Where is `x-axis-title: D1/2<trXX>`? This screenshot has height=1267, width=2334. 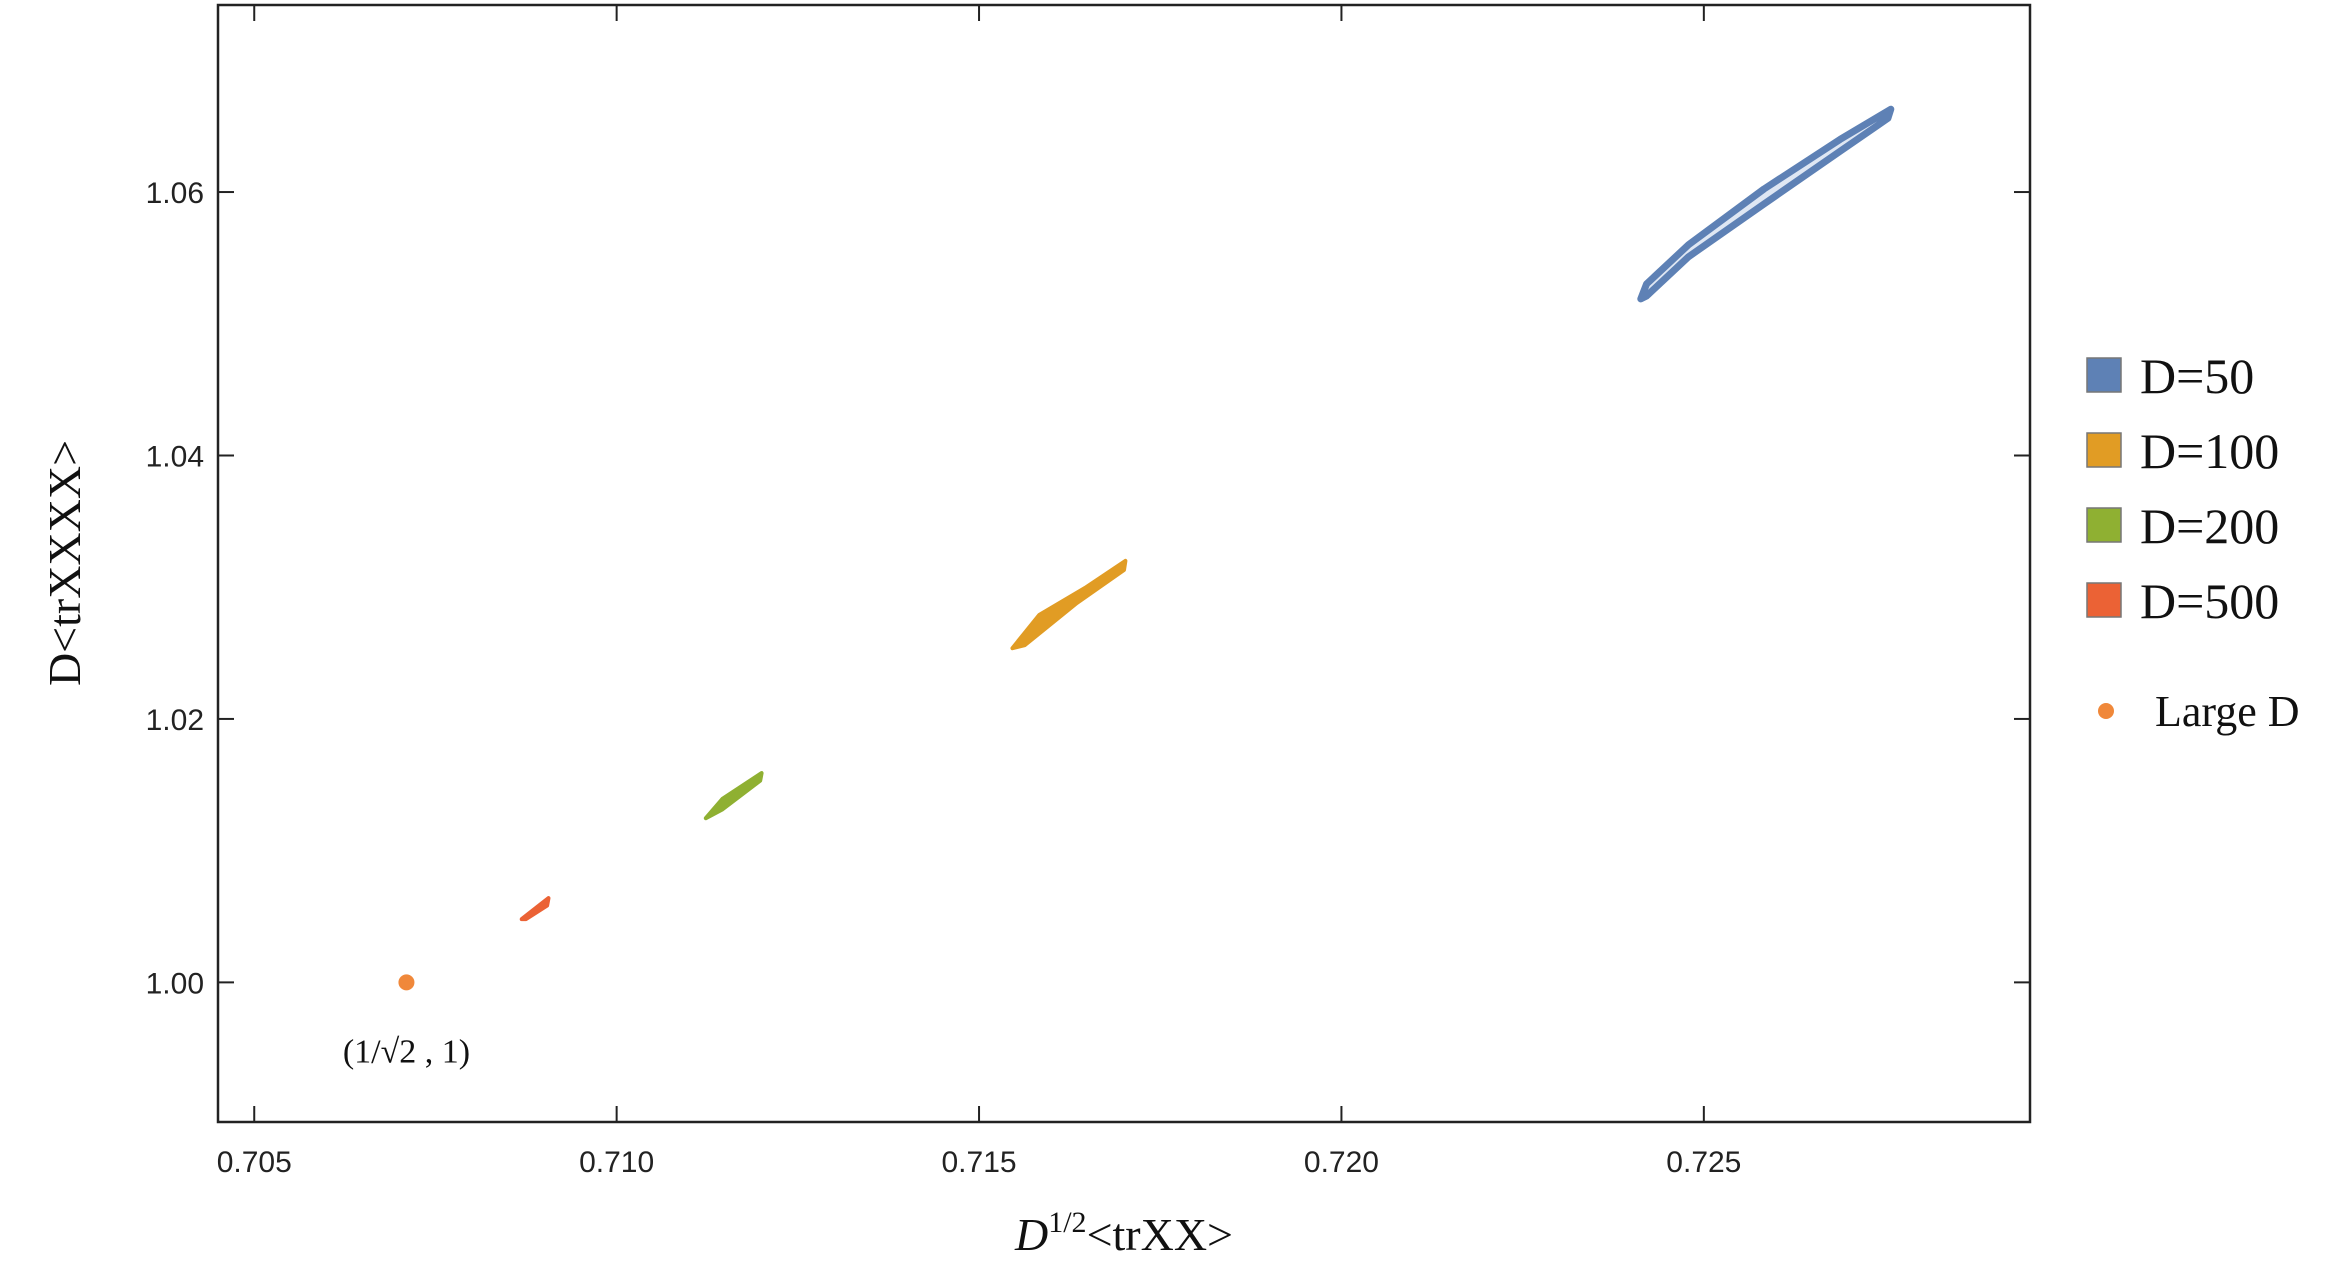 x-axis-title: D1/2<trXX> is located at coordinates (1123, 1233).